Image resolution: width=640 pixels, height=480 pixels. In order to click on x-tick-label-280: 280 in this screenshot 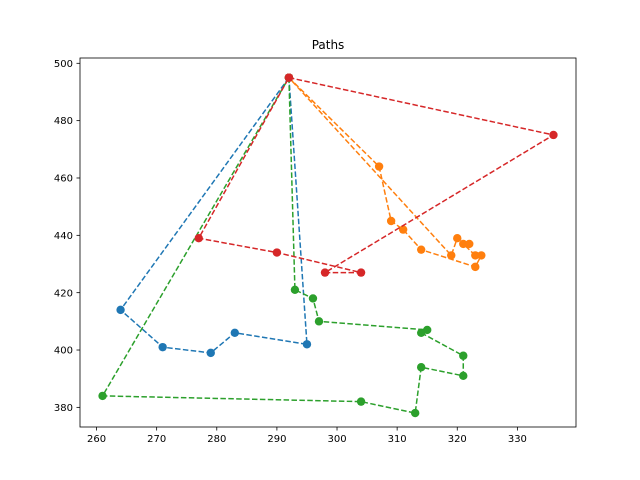, I will do `click(216, 439)`.